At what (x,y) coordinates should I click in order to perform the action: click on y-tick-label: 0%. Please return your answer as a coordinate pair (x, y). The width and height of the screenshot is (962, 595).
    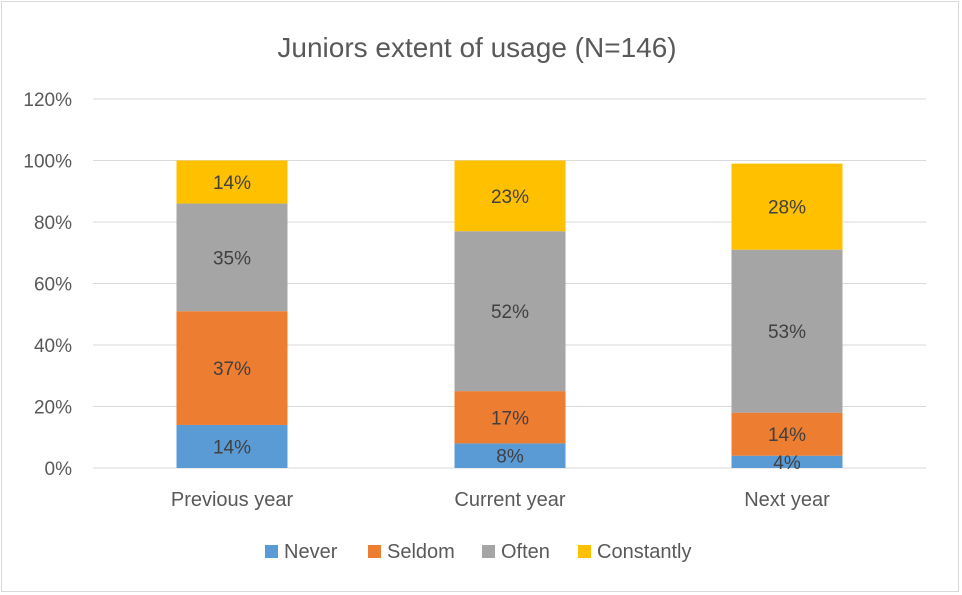
    Looking at the image, I should click on (59, 469).